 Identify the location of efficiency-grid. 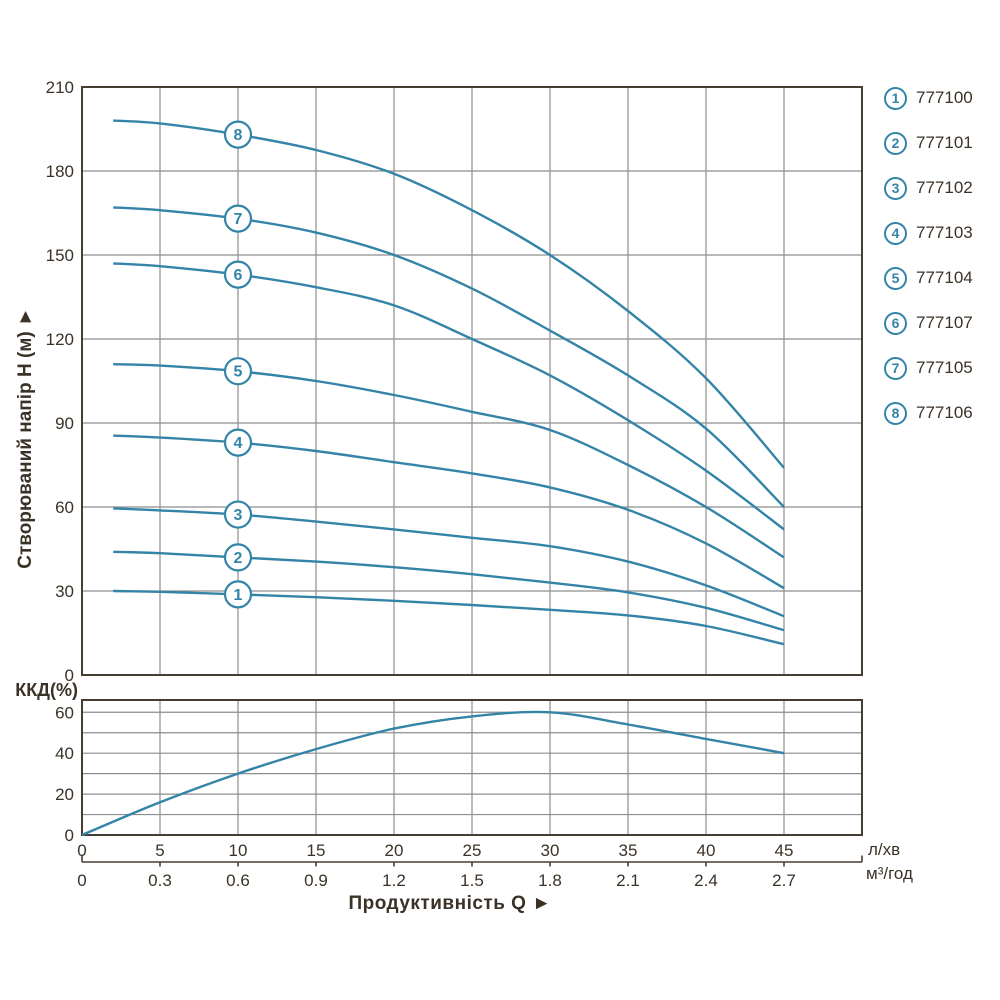
(472, 767).